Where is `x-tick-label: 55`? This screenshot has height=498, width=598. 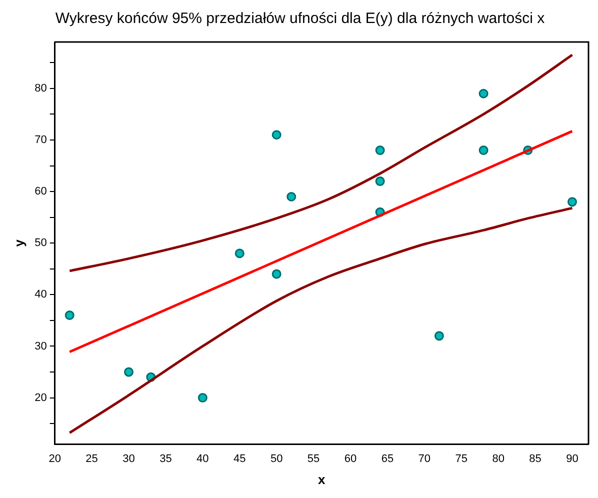
x-tick-label: 55 is located at coordinates (313, 458).